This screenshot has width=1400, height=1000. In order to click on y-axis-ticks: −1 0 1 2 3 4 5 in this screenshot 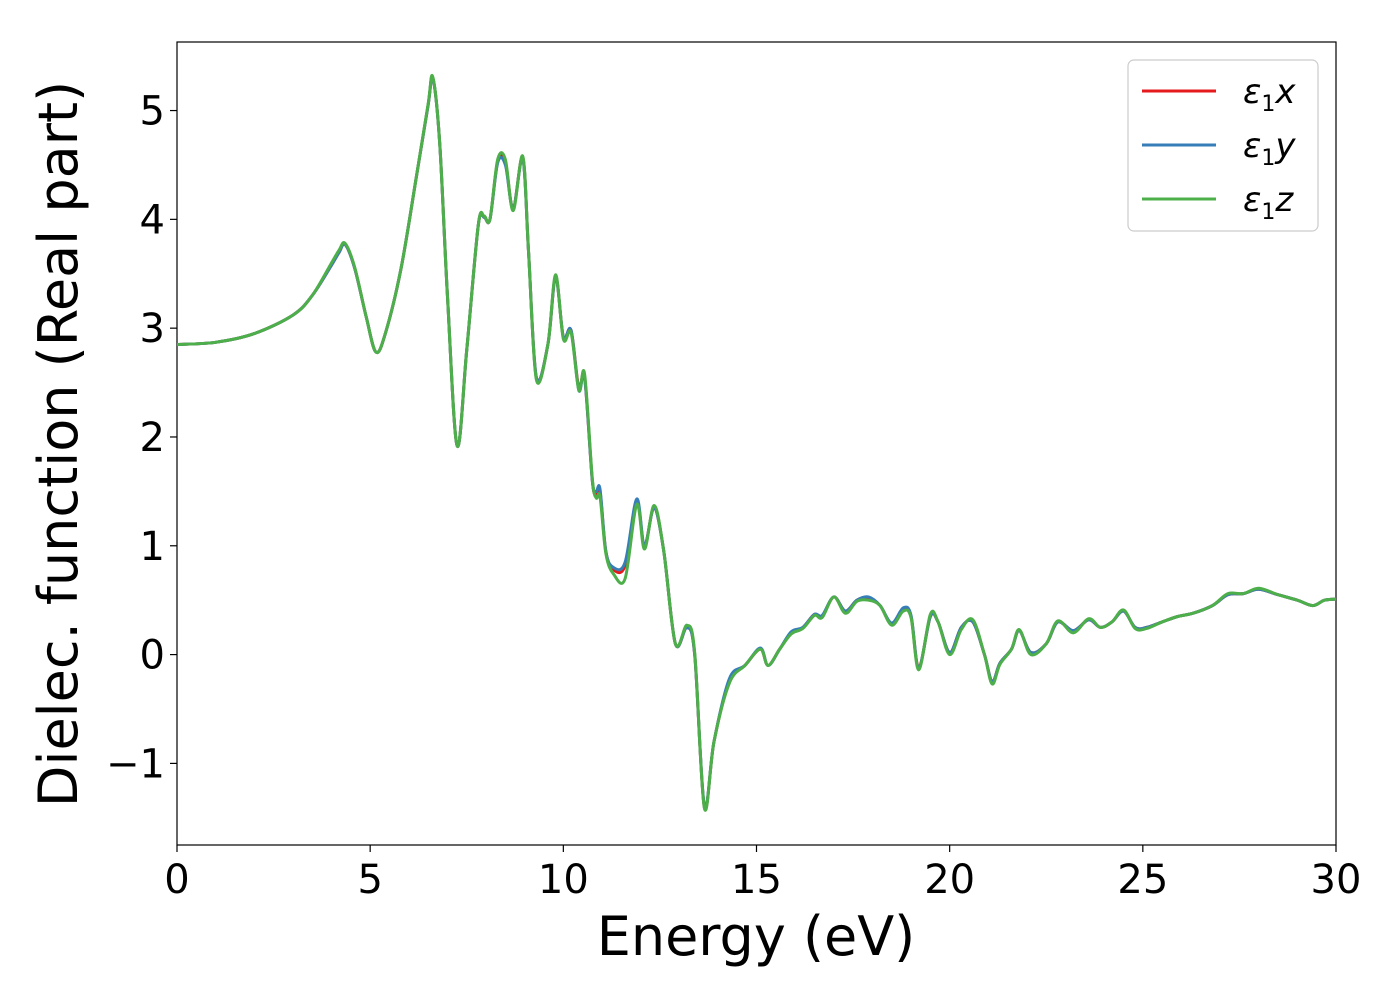, I will do `click(141, 438)`.